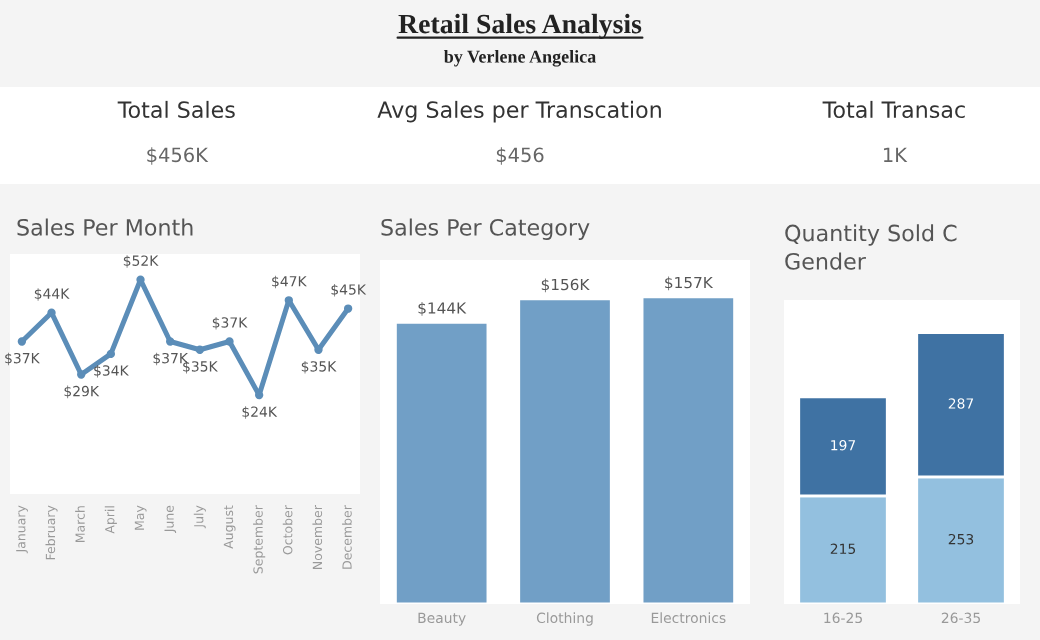 This screenshot has width=1040, height=640. Describe the element at coordinates (178, 156) in the screenshot. I see `text: $456K` at that location.